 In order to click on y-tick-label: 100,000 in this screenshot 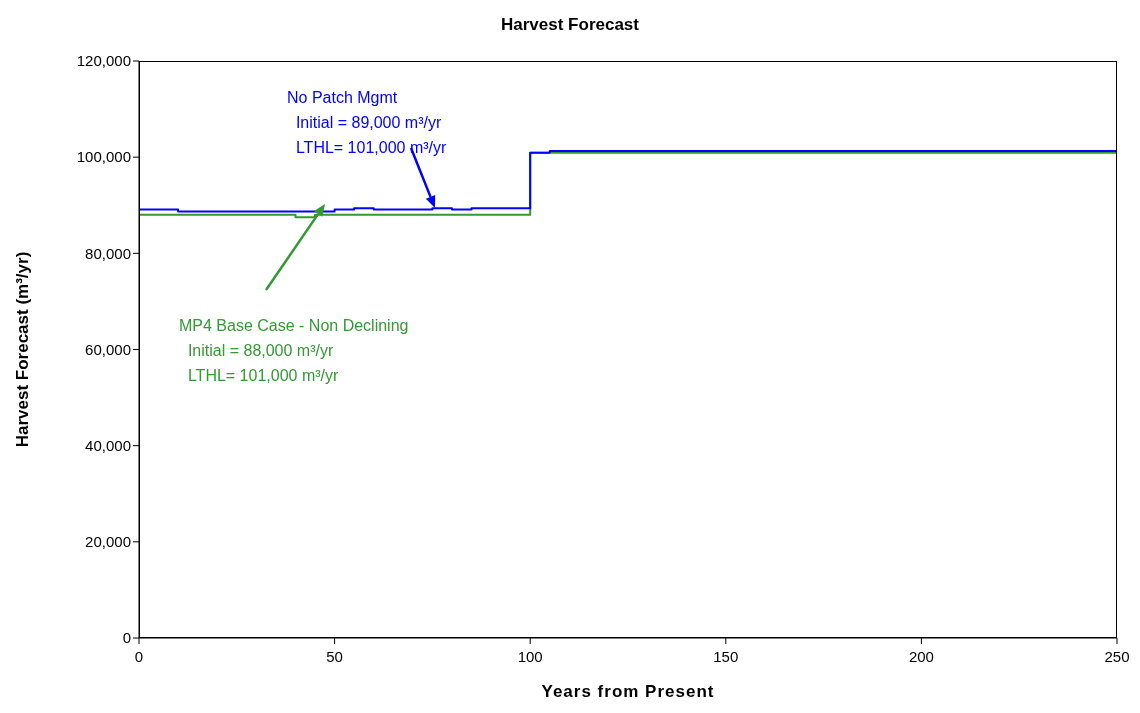, I will do `click(103, 157)`.